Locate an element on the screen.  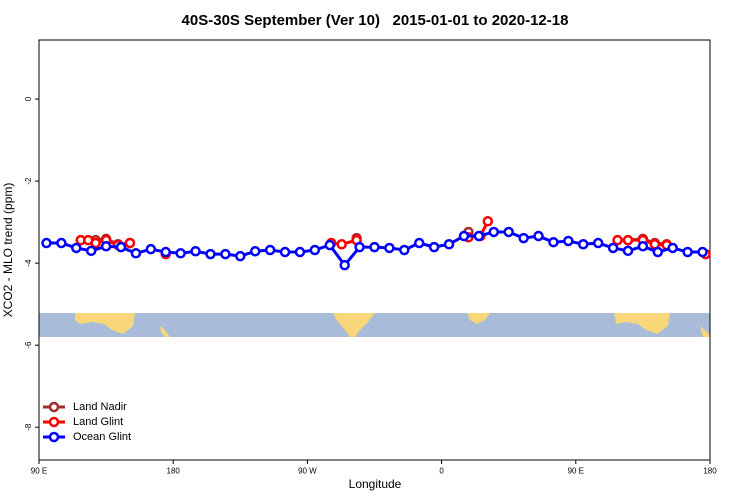
x-axis-label: Longitude is located at coordinates (375, 484).